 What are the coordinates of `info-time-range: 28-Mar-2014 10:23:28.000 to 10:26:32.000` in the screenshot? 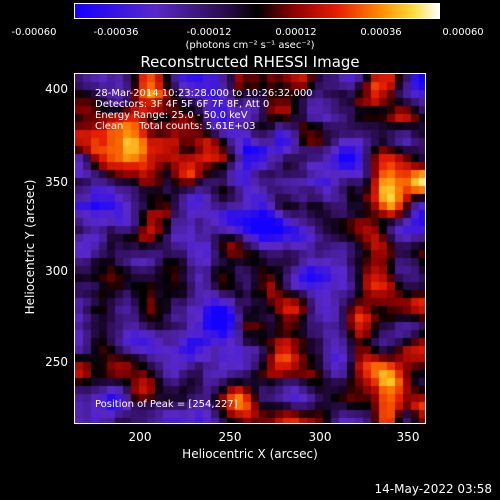 It's located at (204, 93).